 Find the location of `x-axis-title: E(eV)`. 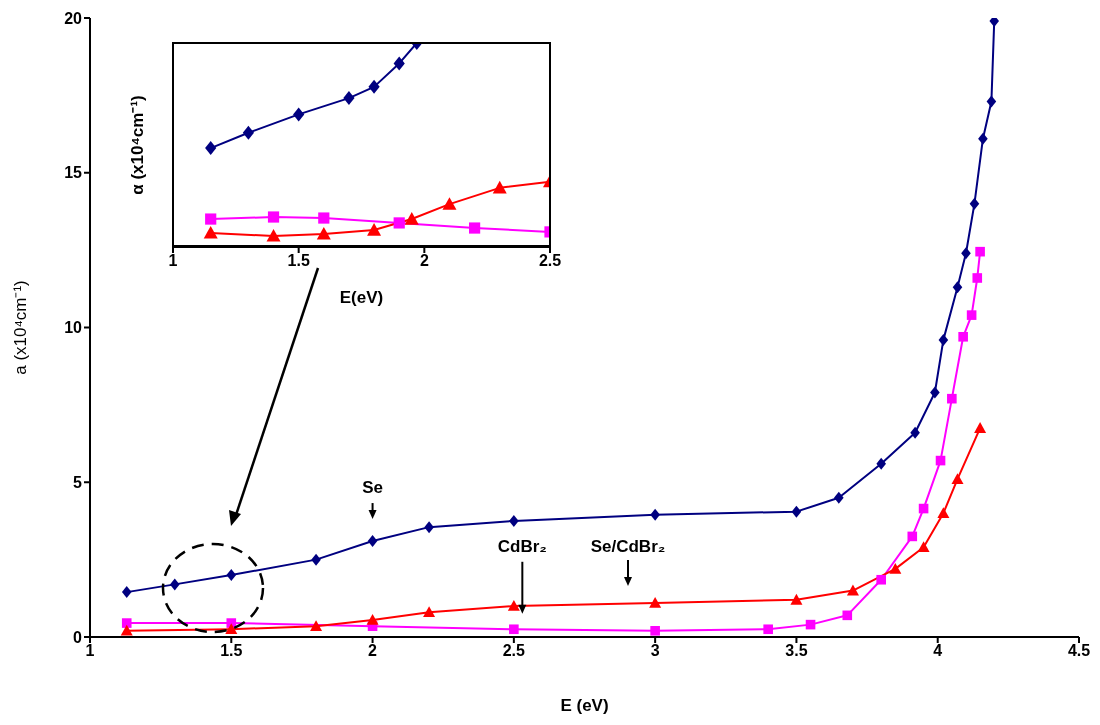

x-axis-title: E(eV) is located at coordinates (361, 297).